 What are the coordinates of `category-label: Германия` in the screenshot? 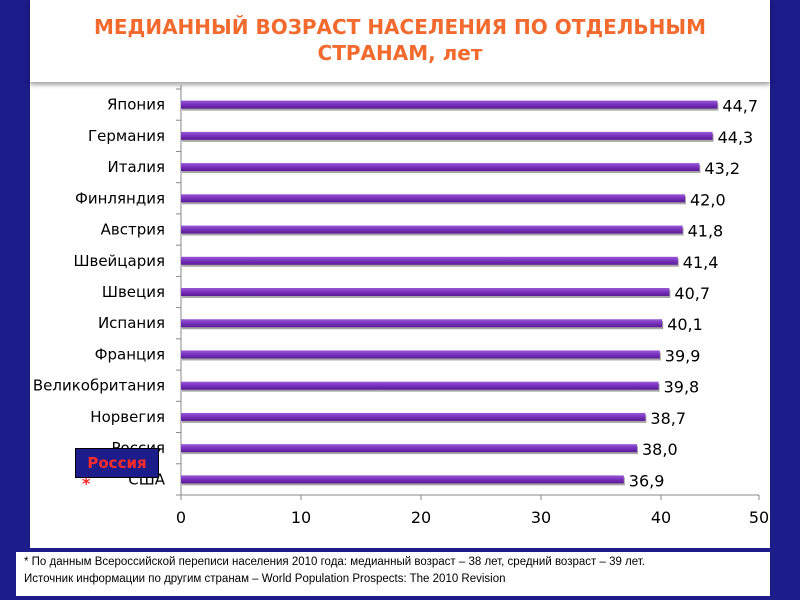 It's located at (126, 136).